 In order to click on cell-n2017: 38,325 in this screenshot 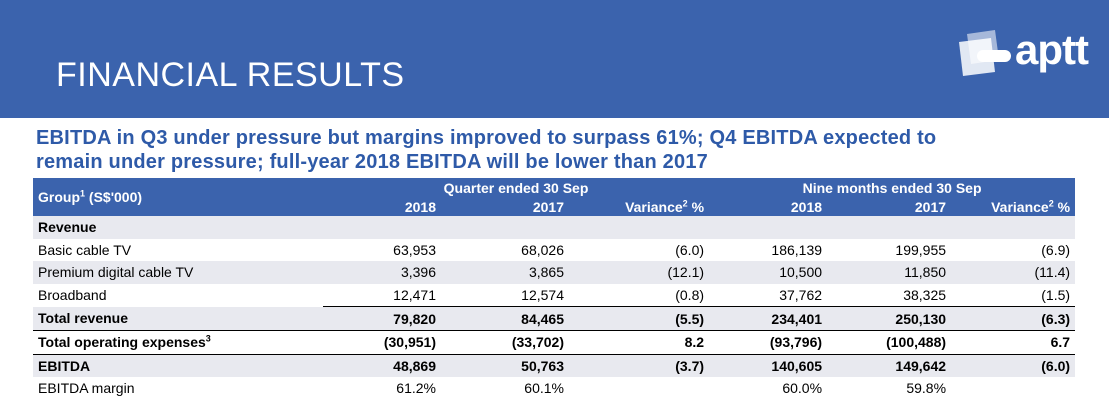, I will do `click(925, 295)`.